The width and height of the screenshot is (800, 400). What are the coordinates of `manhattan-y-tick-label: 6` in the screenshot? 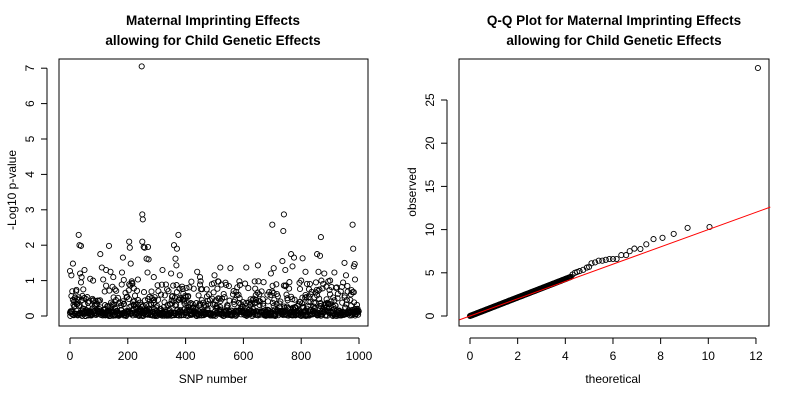 It's located at (30, 103).